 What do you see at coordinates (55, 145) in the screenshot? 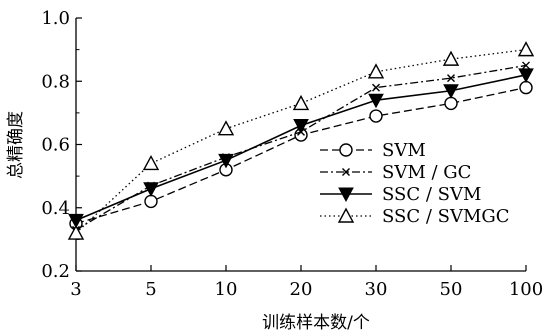
I see `y-tick-label: 0.6` at bounding box center [55, 145].